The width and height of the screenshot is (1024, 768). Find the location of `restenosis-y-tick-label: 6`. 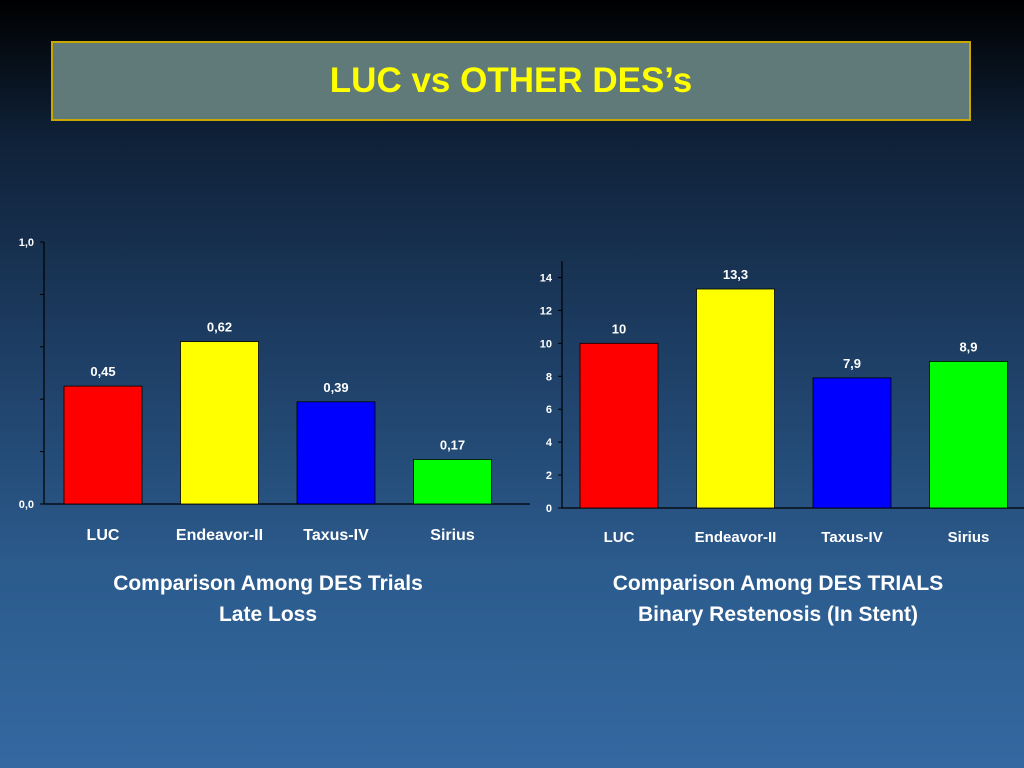

restenosis-y-tick-label: 6 is located at coordinates (549, 410).